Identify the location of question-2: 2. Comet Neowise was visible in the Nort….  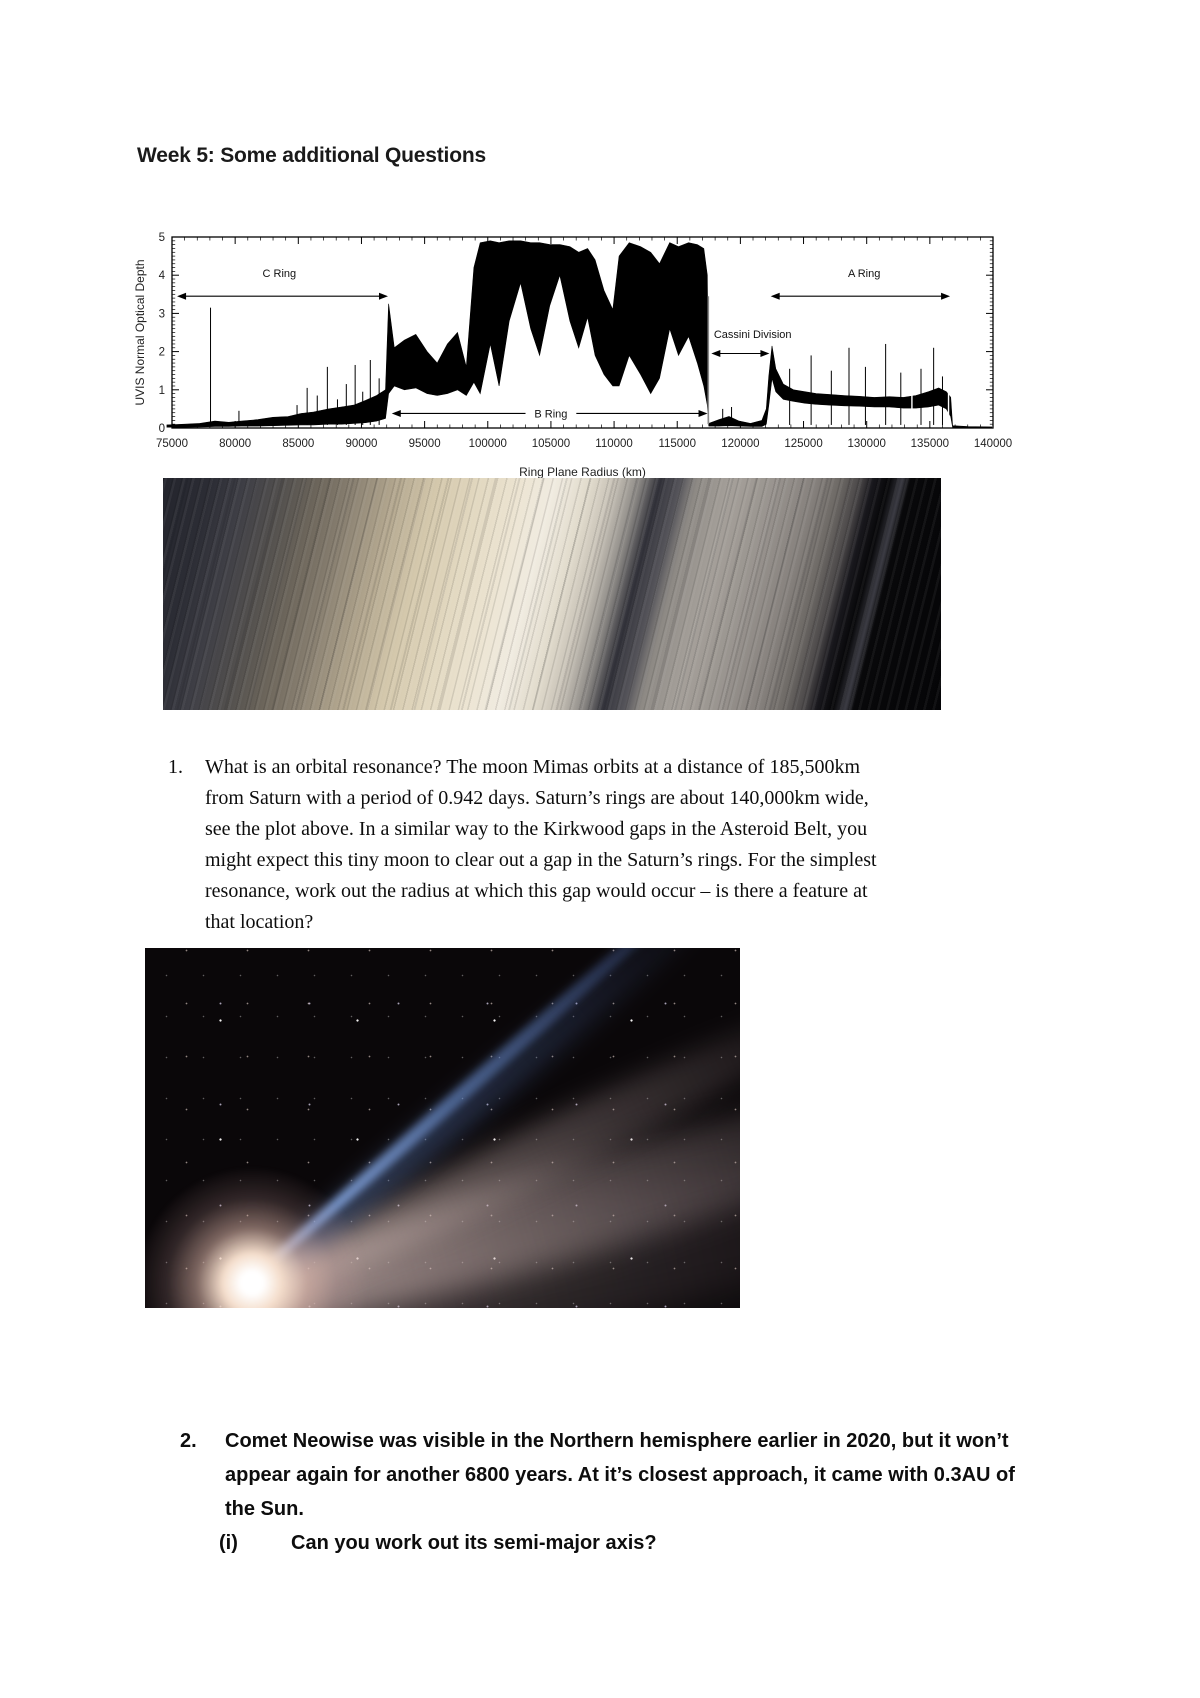
(600, 1492).